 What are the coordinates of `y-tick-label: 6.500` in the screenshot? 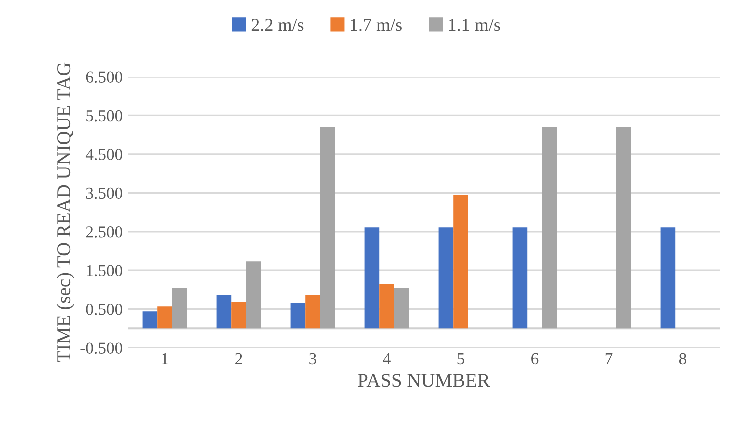 It's located at (104, 78).